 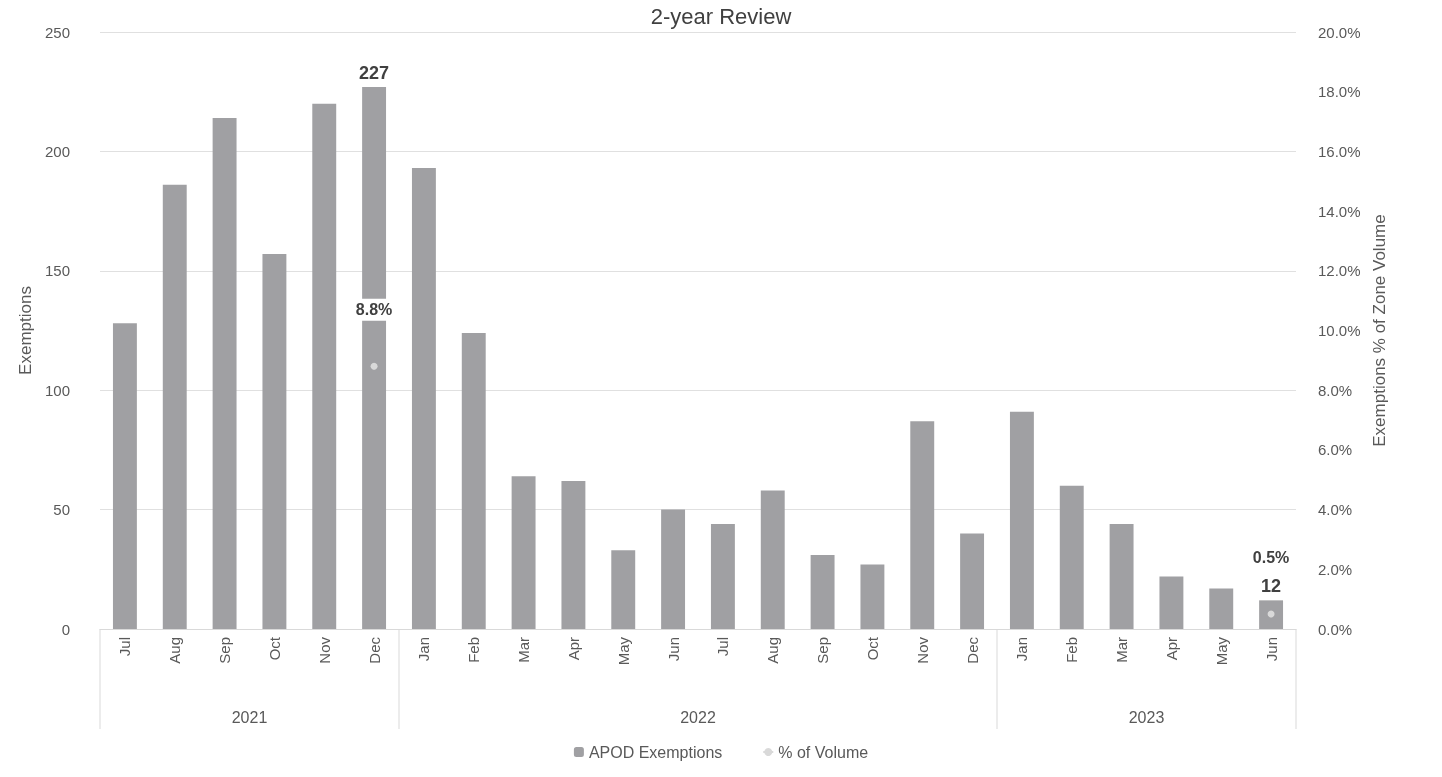 What do you see at coordinates (1335, 450) in the screenshot?
I see `y2-tick-label: 6.0%` at bounding box center [1335, 450].